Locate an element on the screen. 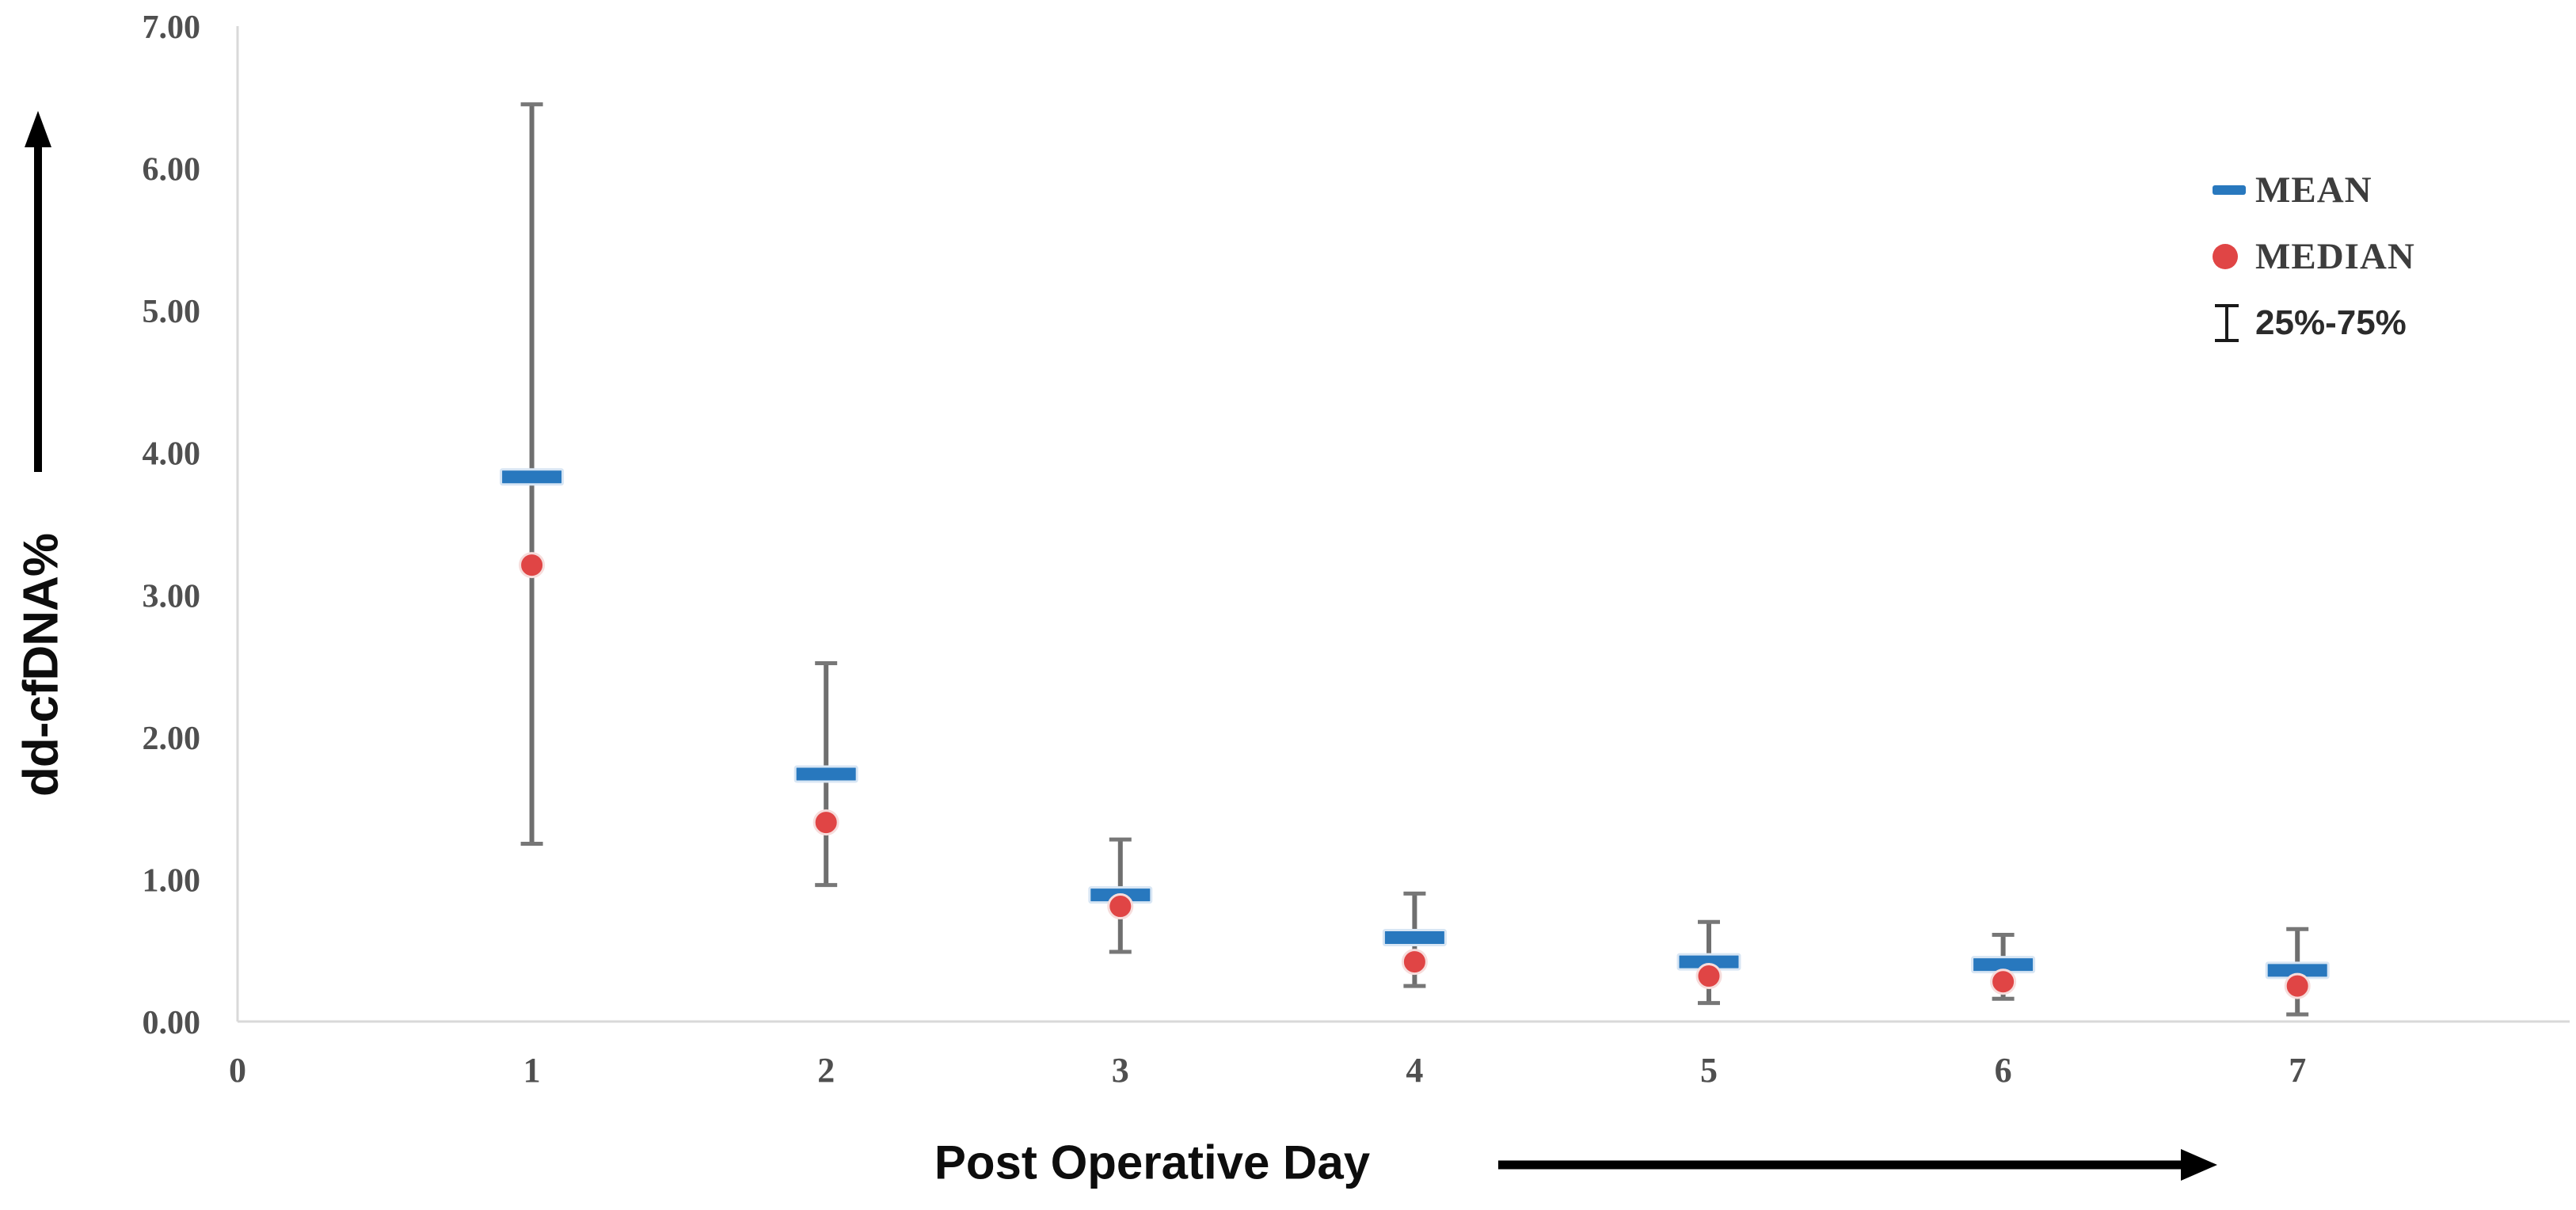  y-tick-label: 7.00 is located at coordinates (172, 28).